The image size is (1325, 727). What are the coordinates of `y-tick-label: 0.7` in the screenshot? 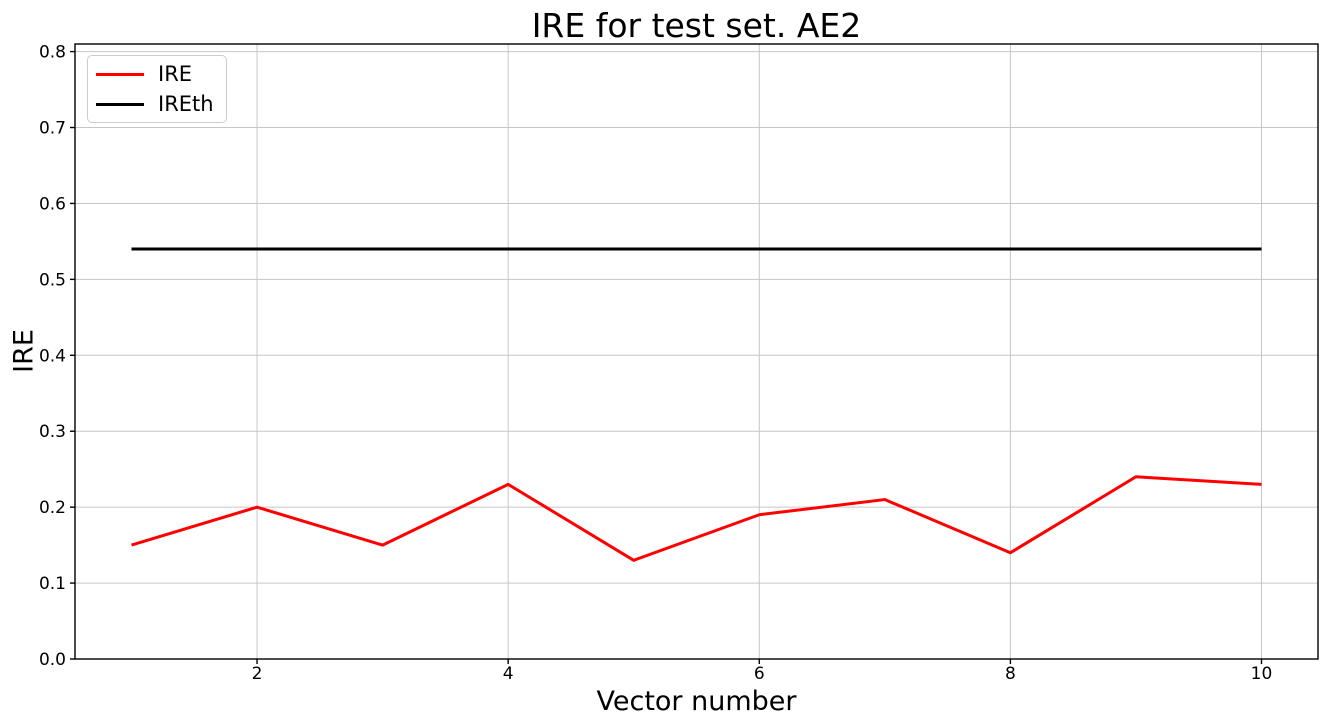 It's located at (52, 129).